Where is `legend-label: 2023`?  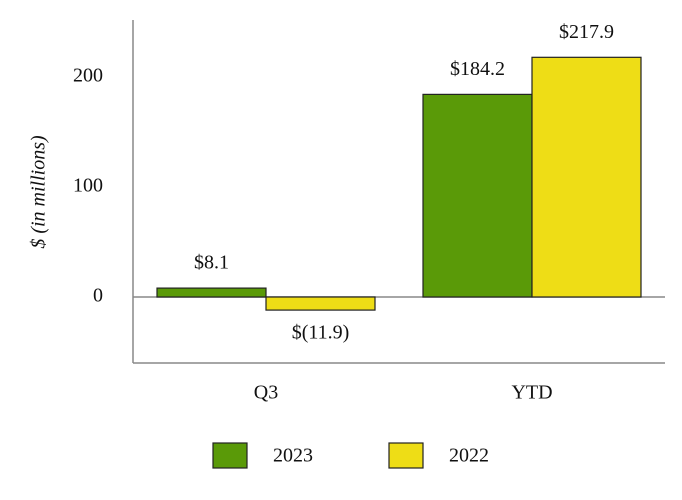
legend-label: 2023 is located at coordinates (293, 456).